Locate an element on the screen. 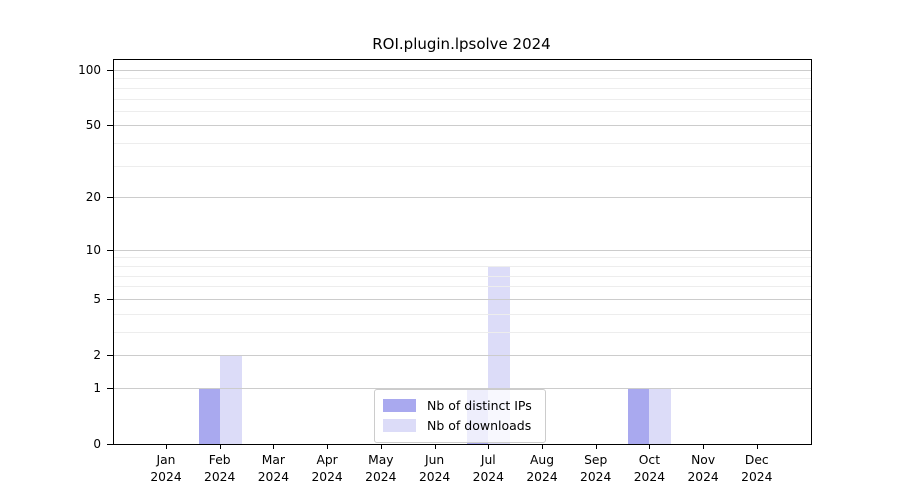  x-tick-label-aug: Aug 2024 is located at coordinates (542, 469).